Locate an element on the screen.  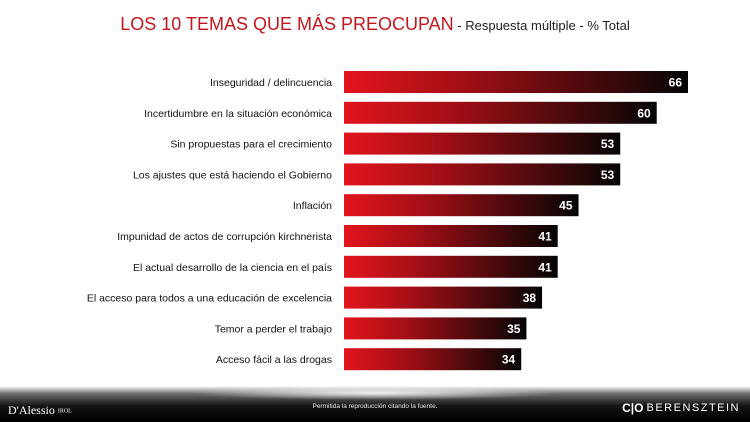
value-label-10: 34 is located at coordinates (509, 360).